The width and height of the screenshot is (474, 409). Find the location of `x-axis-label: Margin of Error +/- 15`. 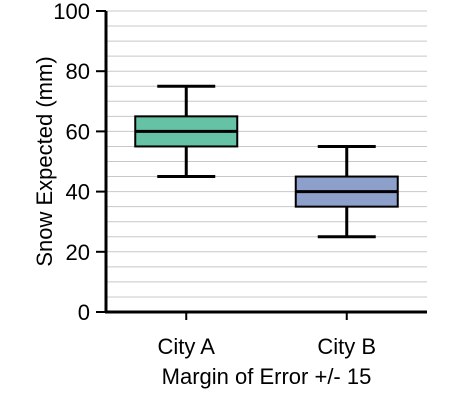

x-axis-label: Margin of Error +/- 15 is located at coordinates (267, 376).